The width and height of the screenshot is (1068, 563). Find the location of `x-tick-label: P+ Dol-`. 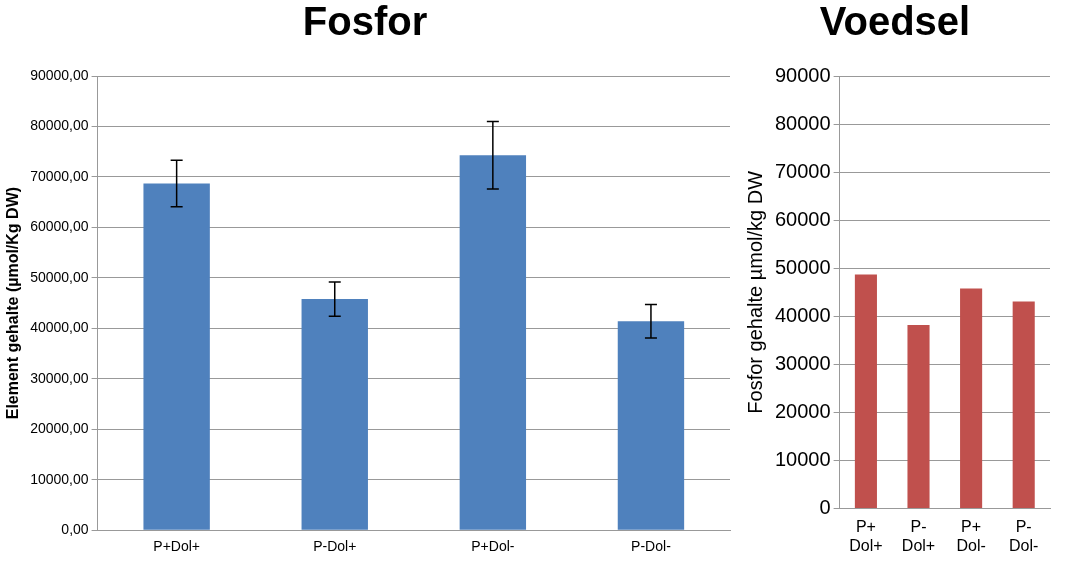

x-tick-label: P+ Dol- is located at coordinates (971, 535).